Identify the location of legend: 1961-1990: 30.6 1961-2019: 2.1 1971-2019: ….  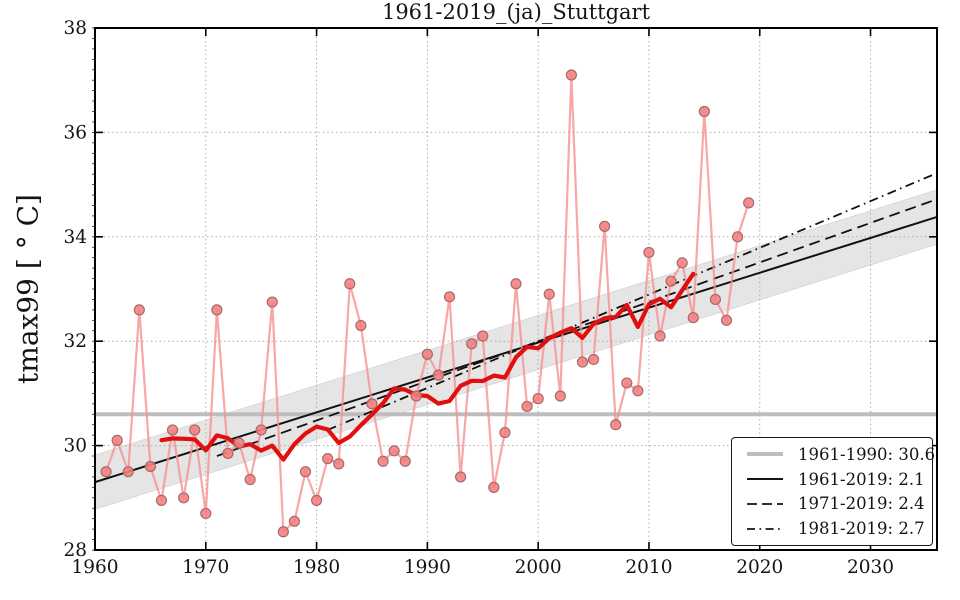
(833, 491).